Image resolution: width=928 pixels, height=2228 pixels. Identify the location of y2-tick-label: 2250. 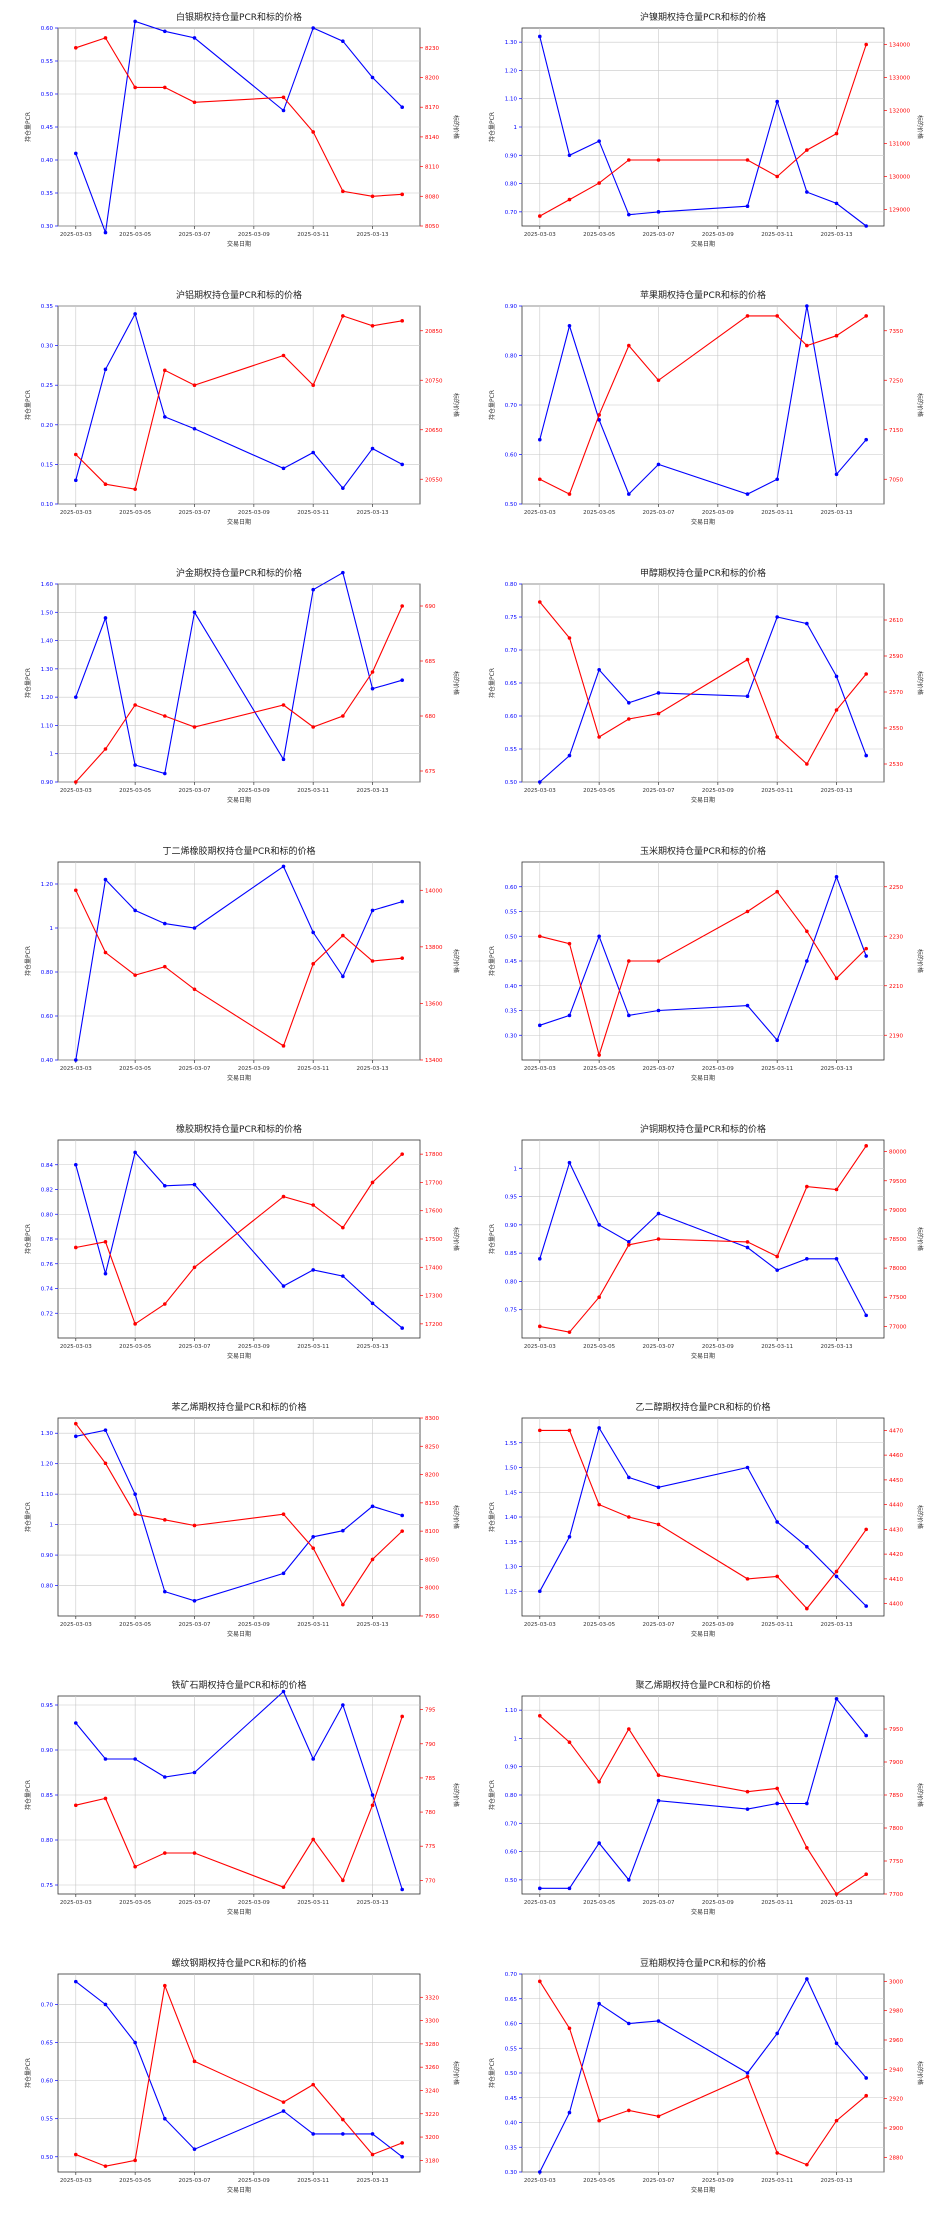
(896, 888).